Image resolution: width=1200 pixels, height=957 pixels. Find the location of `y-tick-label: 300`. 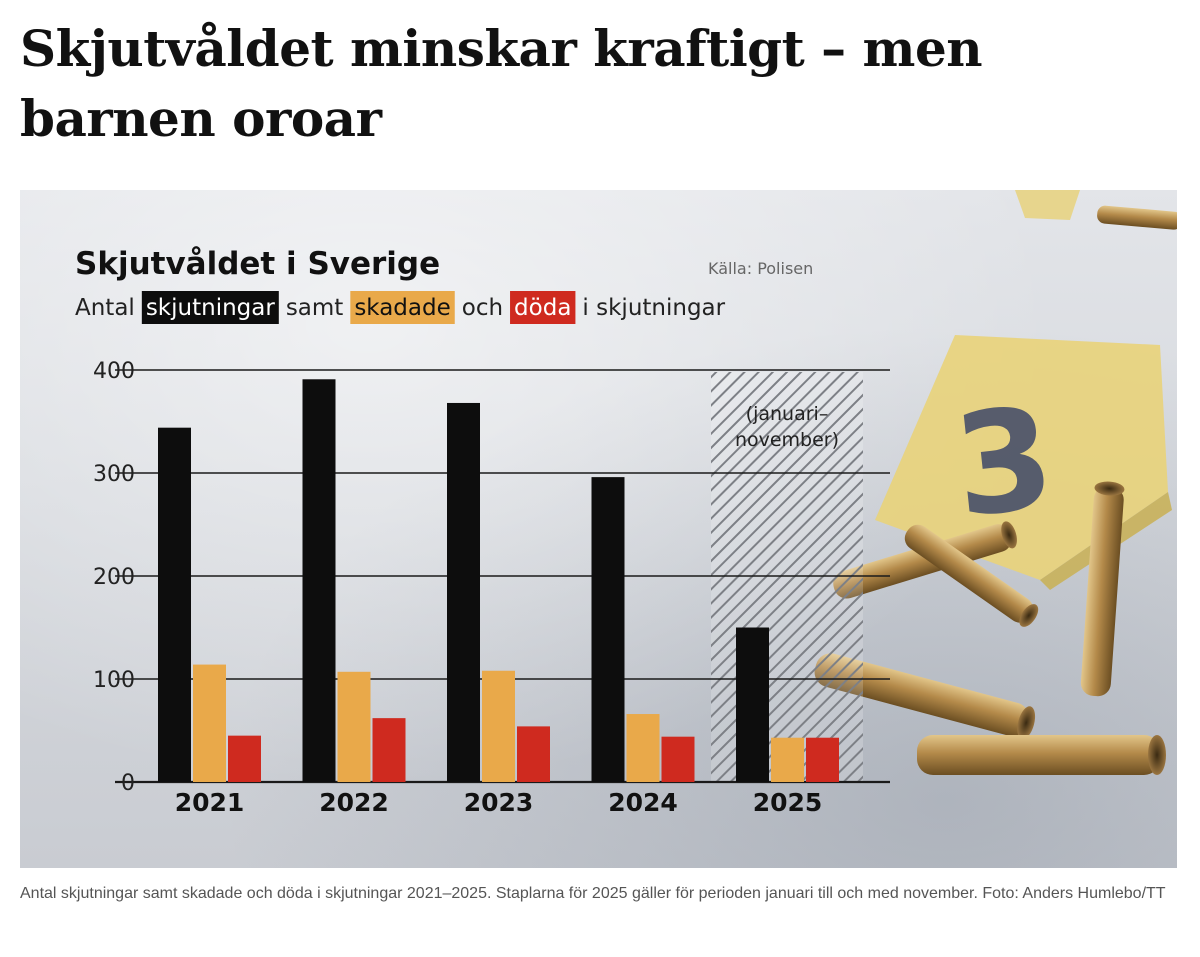

y-tick-label: 300 is located at coordinates (114, 474).